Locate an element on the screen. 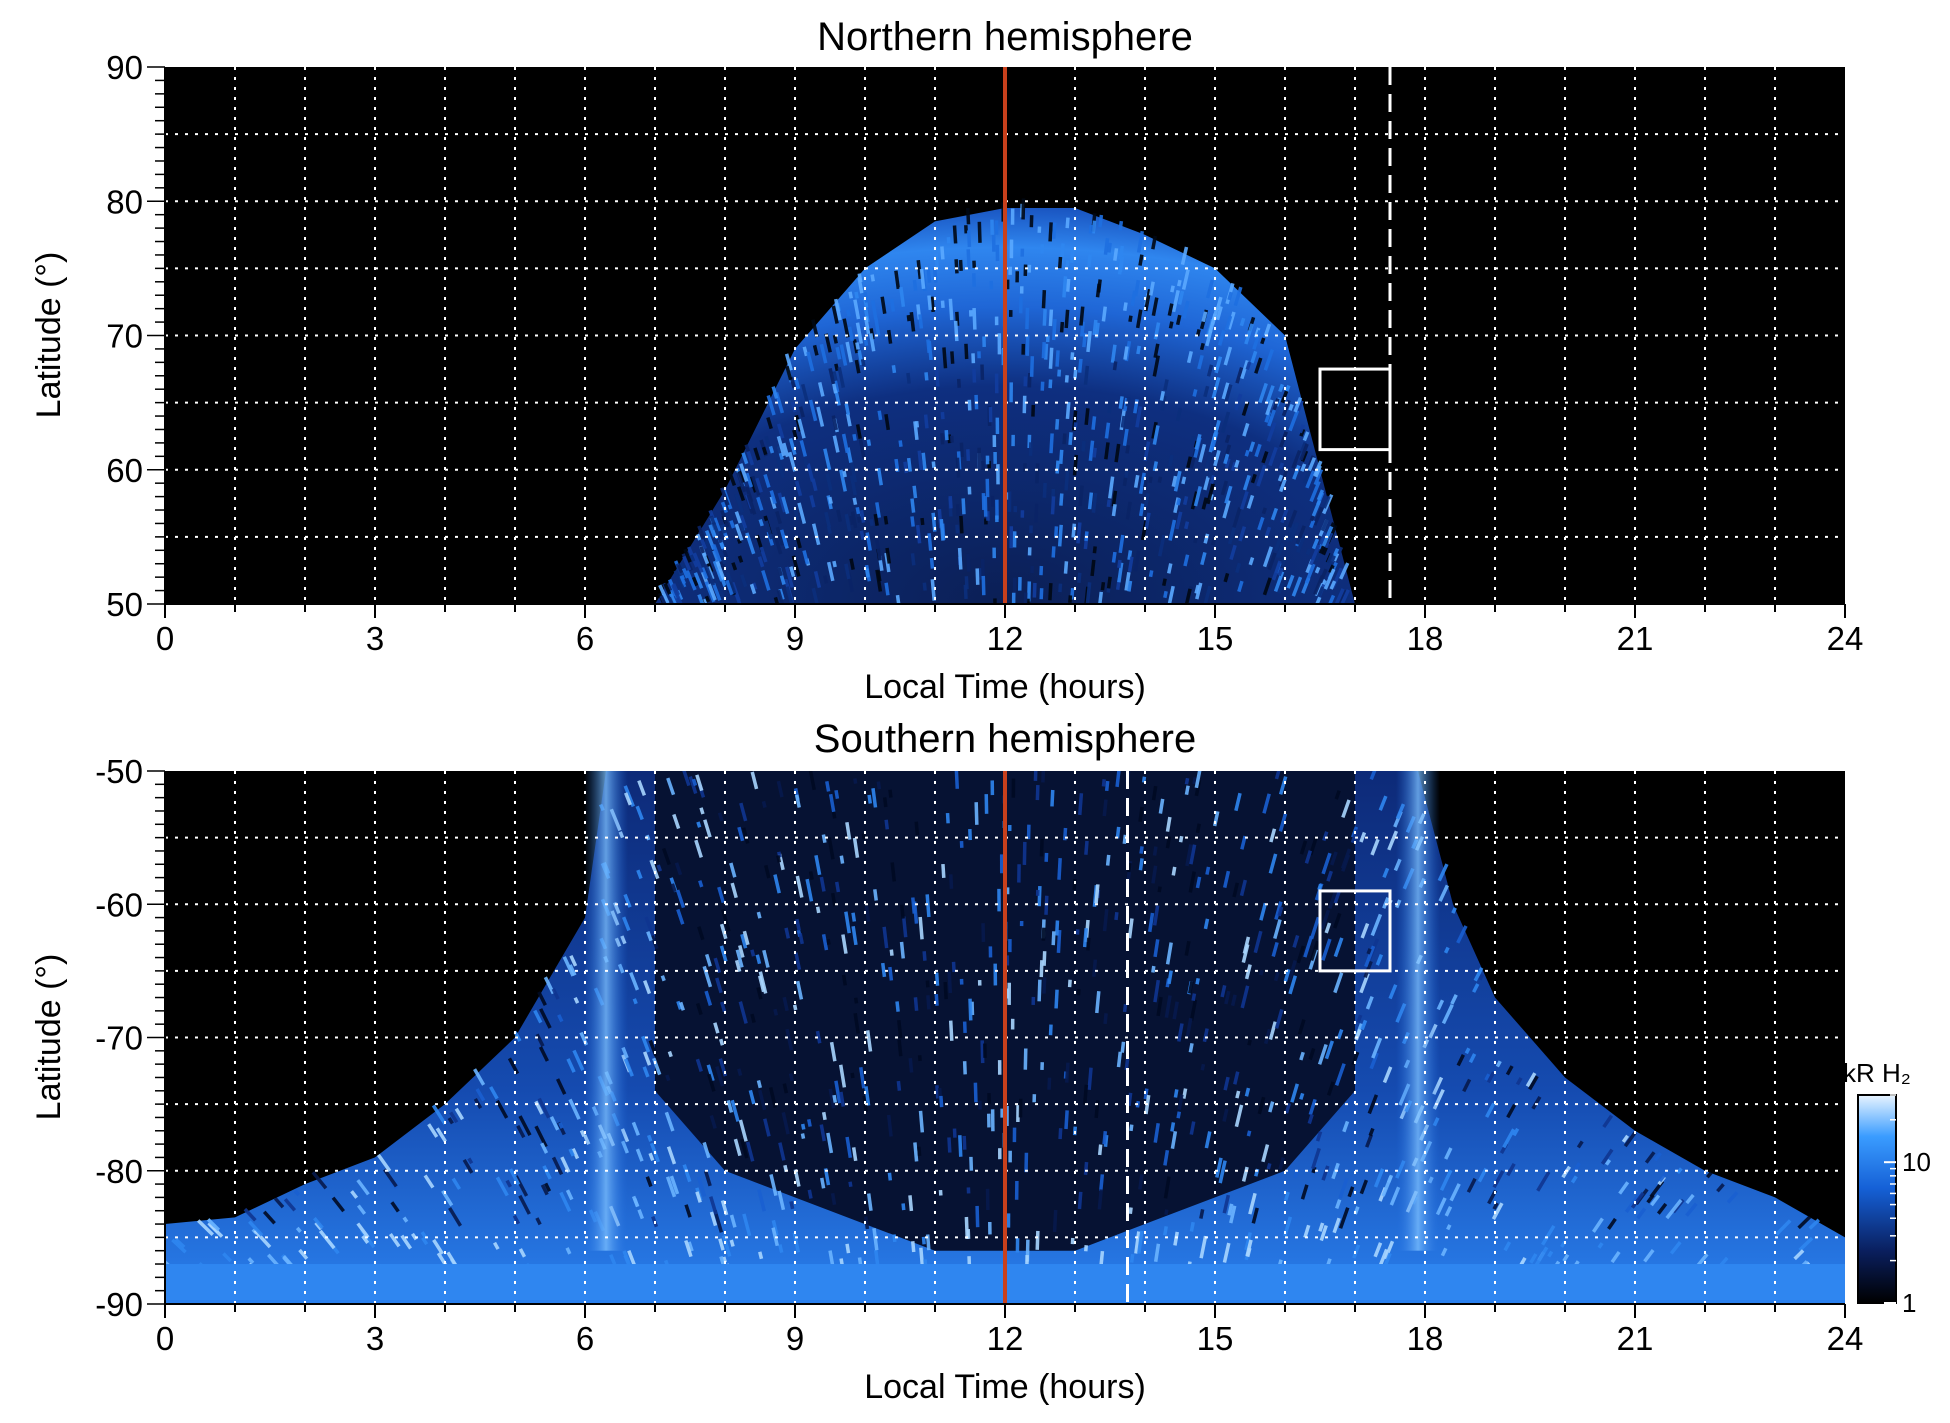 This screenshot has width=1950, height=1423. south-title: Southern hemisphere is located at coordinates (1005, 739).